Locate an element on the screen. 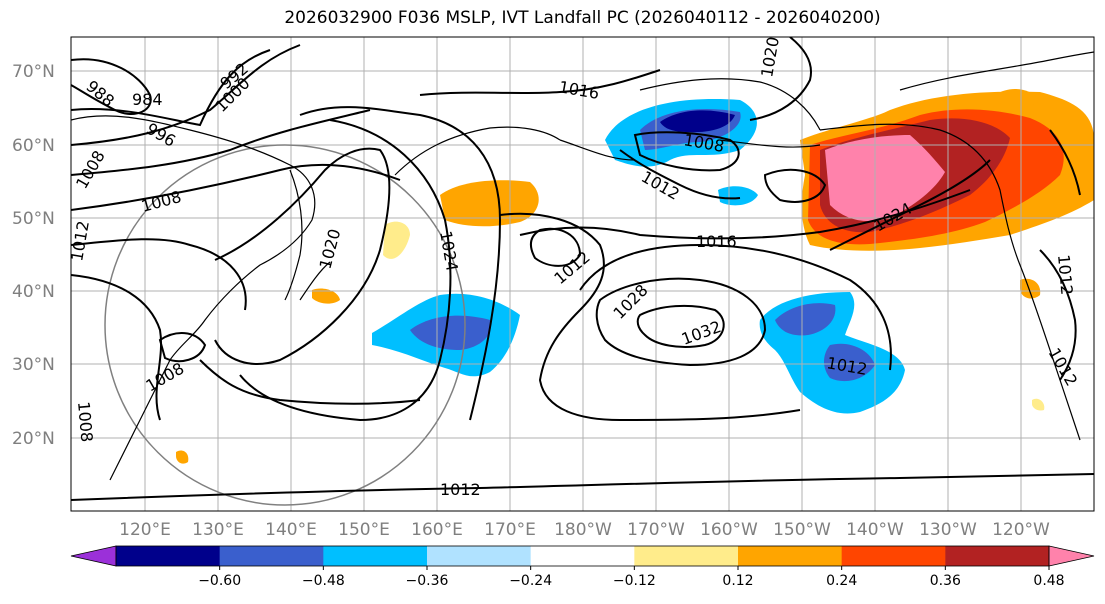 The width and height of the screenshot is (1105, 604). colorbar-tick-label: 0.24 is located at coordinates (841, 581).